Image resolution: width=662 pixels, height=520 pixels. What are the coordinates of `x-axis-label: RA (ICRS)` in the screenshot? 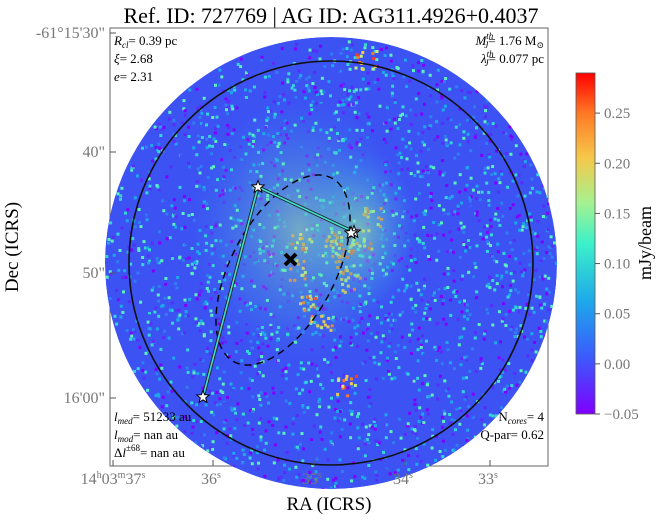 It's located at (329, 504).